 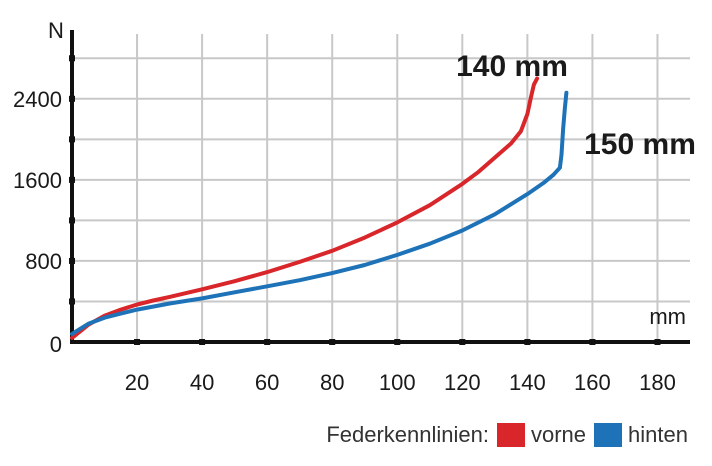 What do you see at coordinates (667, 316) in the screenshot?
I see `x-axis-label: mm` at bounding box center [667, 316].